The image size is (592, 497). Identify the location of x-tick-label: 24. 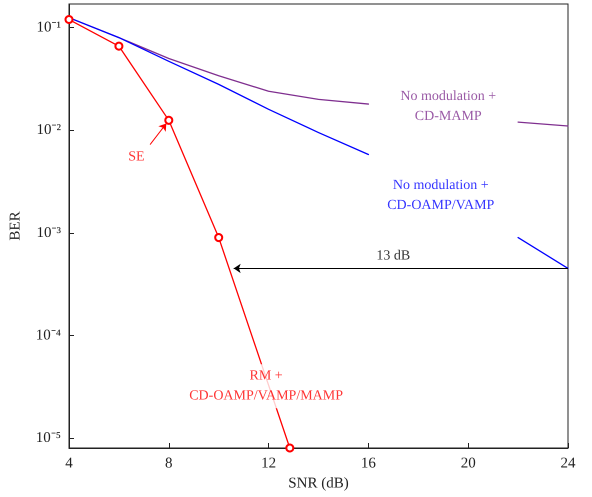
(568, 464).